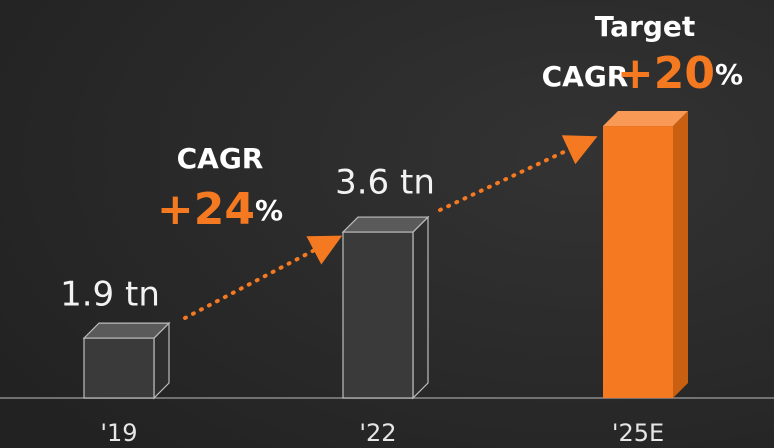 The height and width of the screenshot is (448, 774). Describe the element at coordinates (645, 26) in the screenshot. I see `annotation-text: Target` at that location.